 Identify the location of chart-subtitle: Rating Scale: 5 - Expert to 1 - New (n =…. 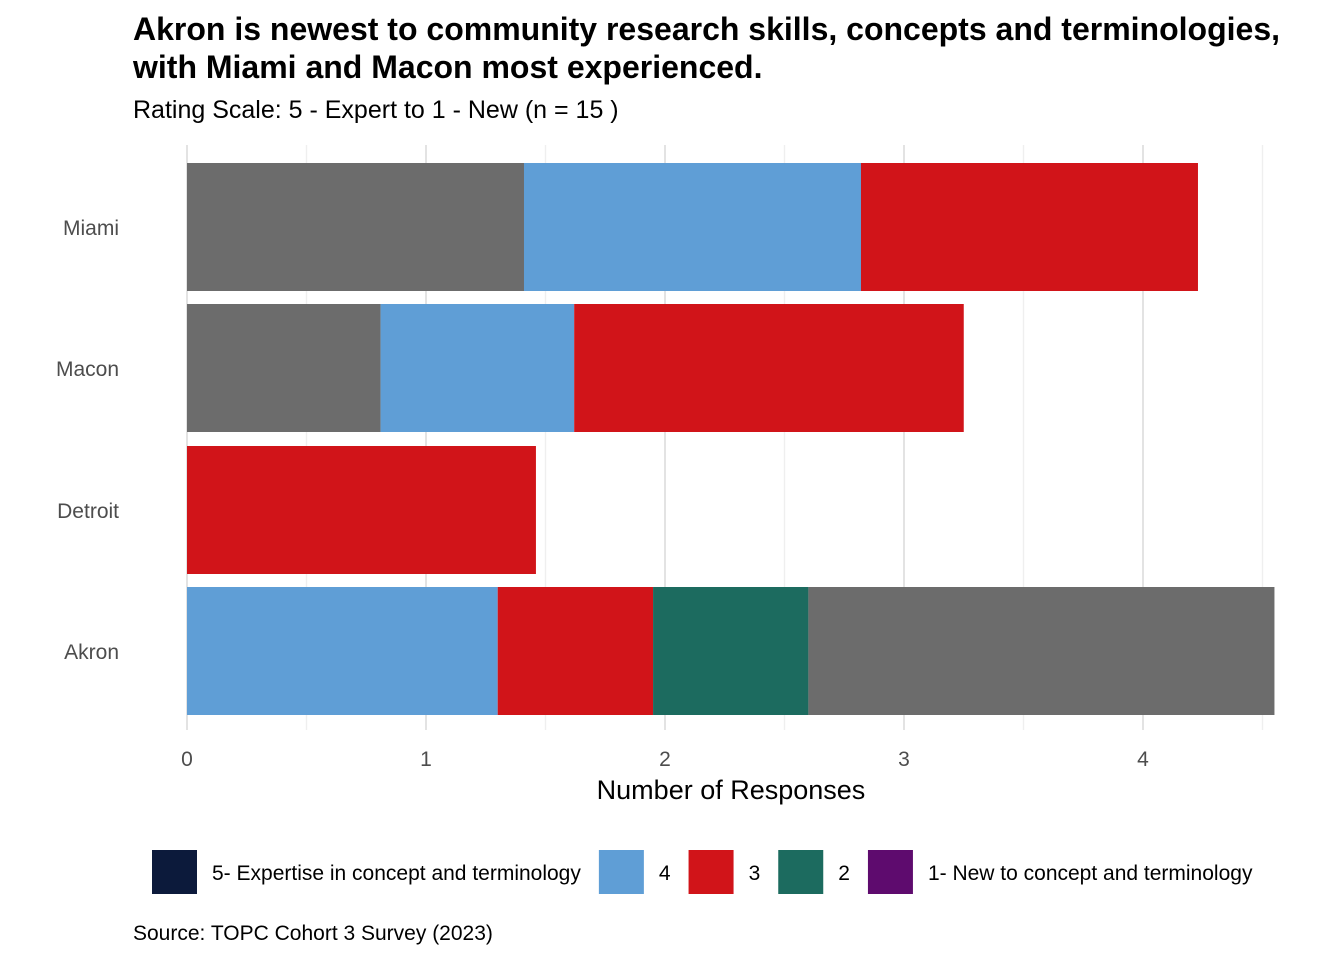
(376, 110).